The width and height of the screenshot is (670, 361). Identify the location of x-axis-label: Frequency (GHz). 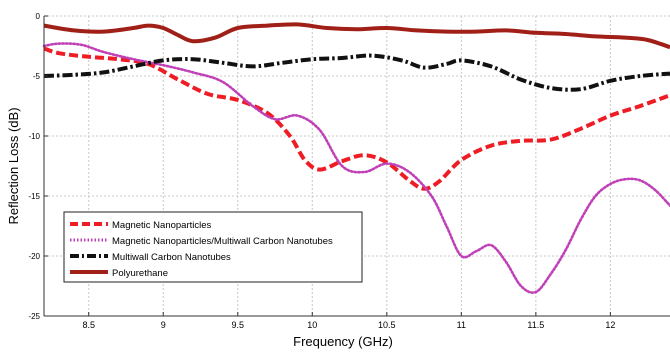
(343, 341).